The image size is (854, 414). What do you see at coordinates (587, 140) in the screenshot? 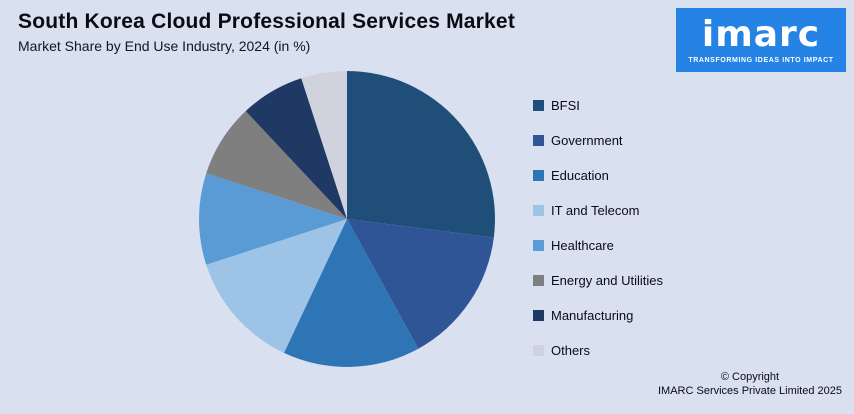
I see `legend-label: Government` at bounding box center [587, 140].